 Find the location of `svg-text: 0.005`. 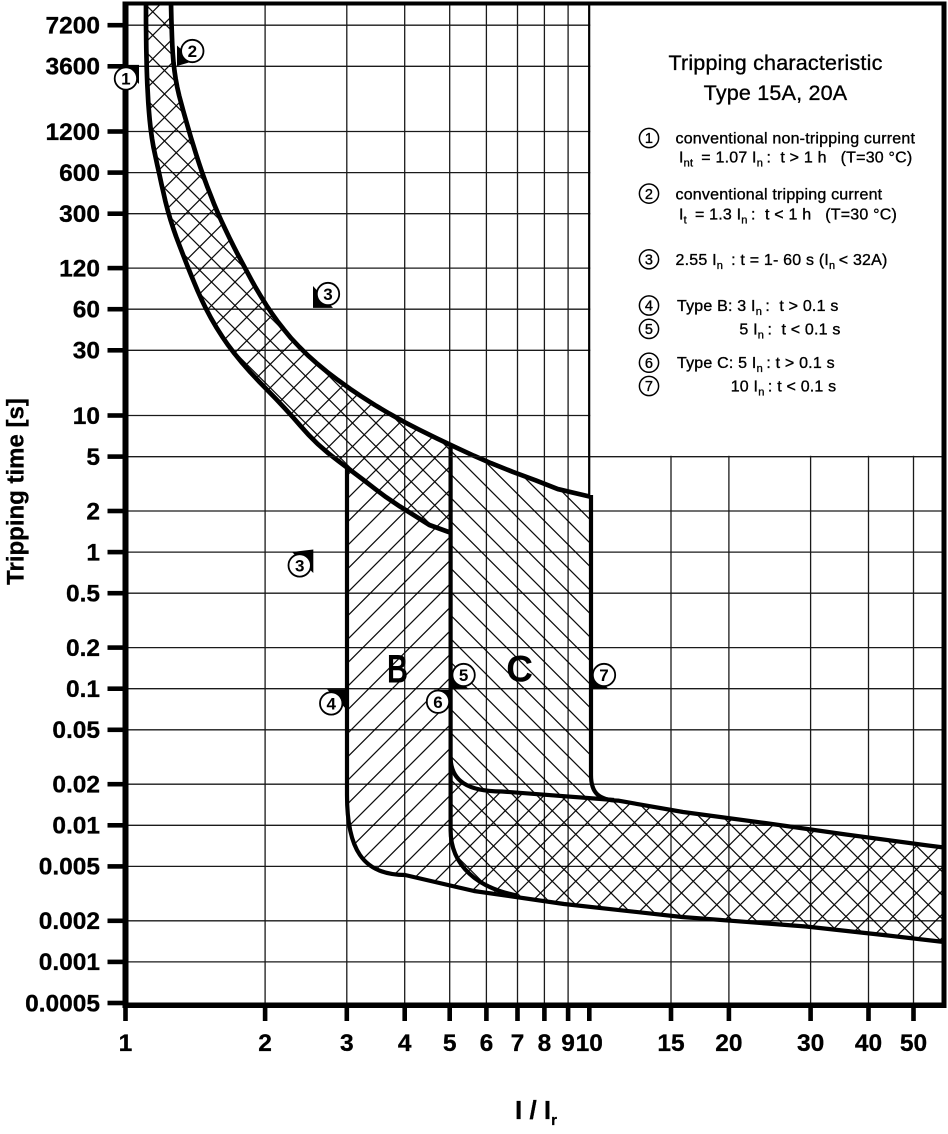

svg-text: 0.005 is located at coordinates (69, 867).